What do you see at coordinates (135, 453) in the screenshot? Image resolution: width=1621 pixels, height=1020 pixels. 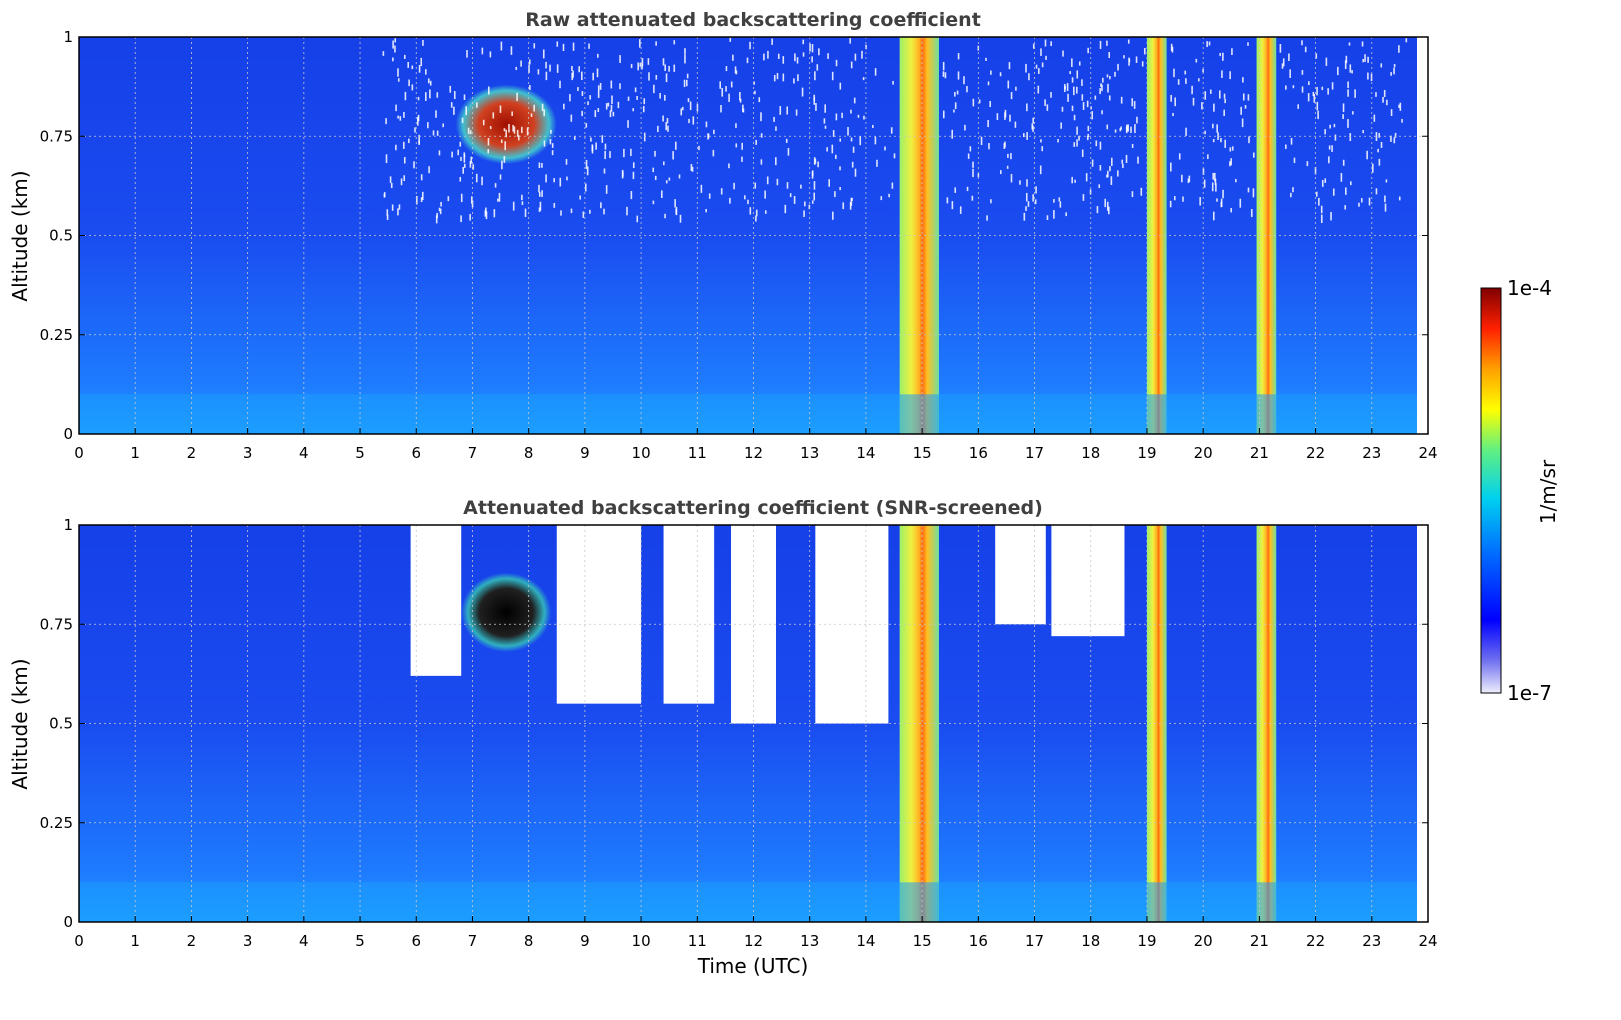 I see `x-tick-label: 1` at bounding box center [135, 453].